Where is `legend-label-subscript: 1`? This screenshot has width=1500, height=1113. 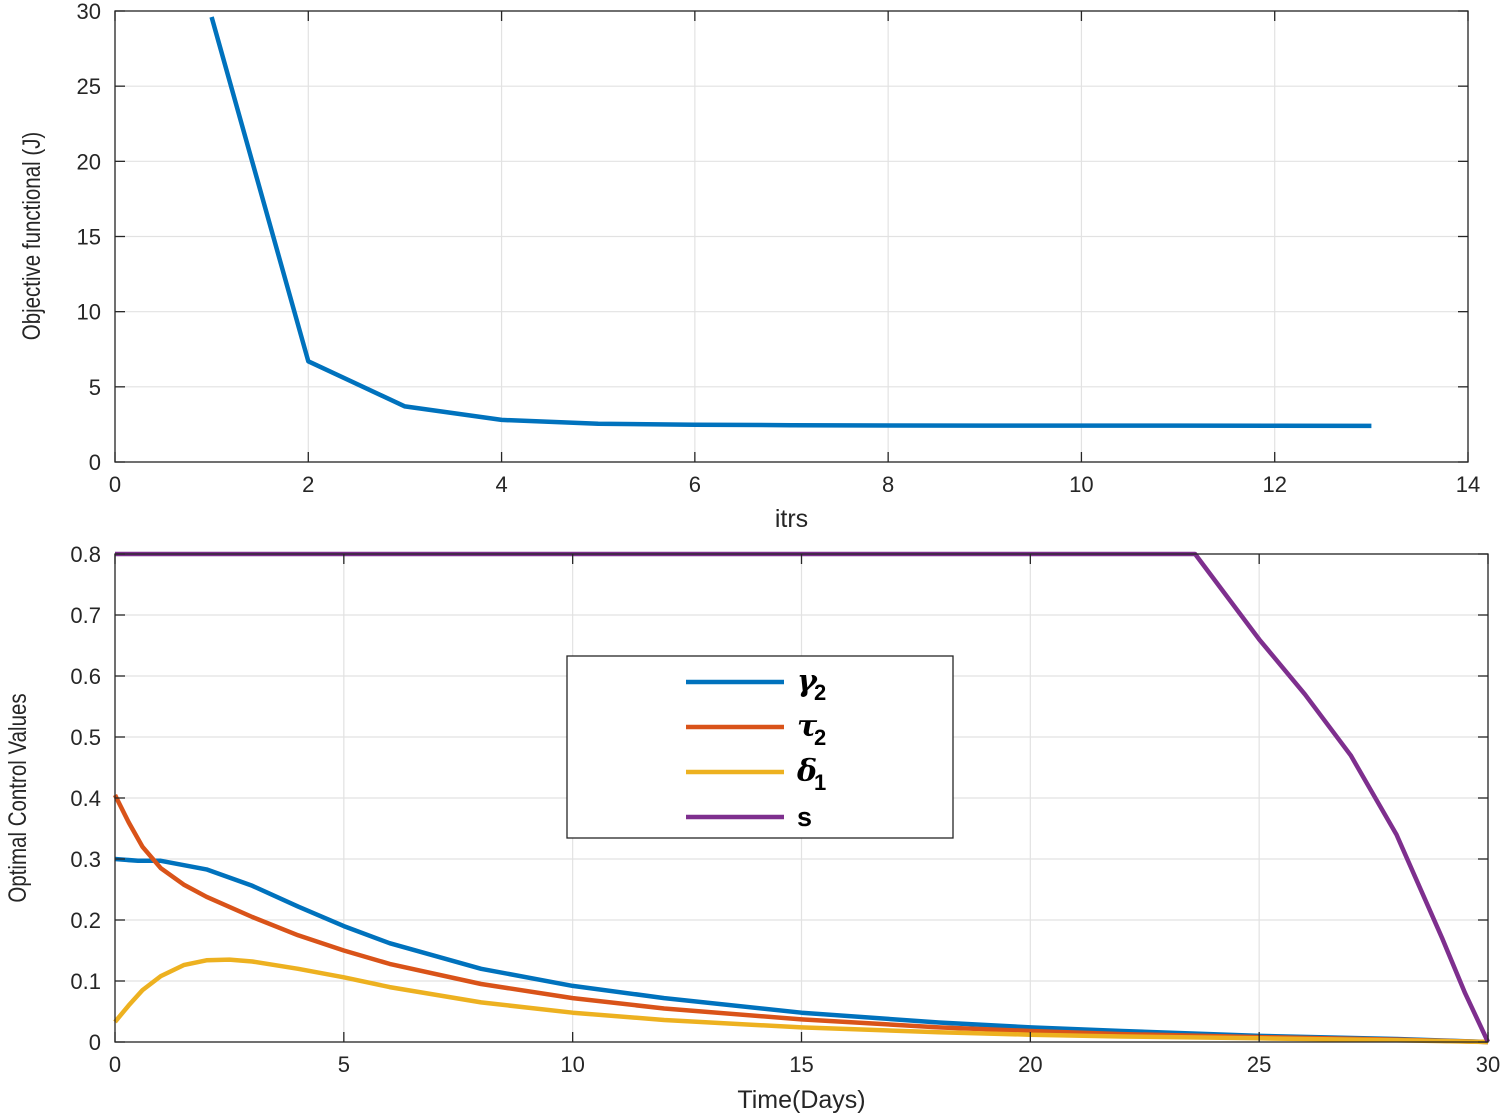 legend-label-subscript: 1 is located at coordinates (820, 782).